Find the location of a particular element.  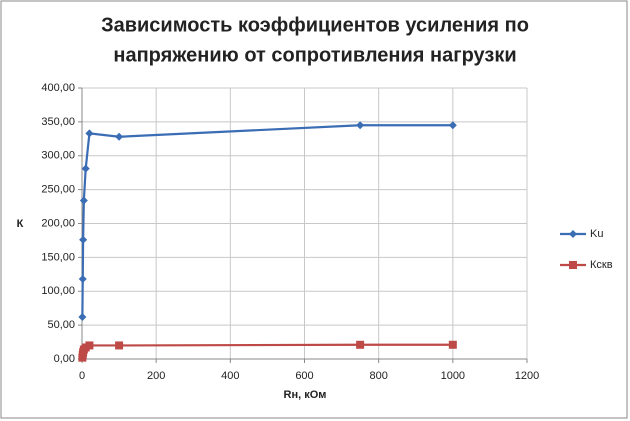

x-tick-label: 600 is located at coordinates (304, 376).